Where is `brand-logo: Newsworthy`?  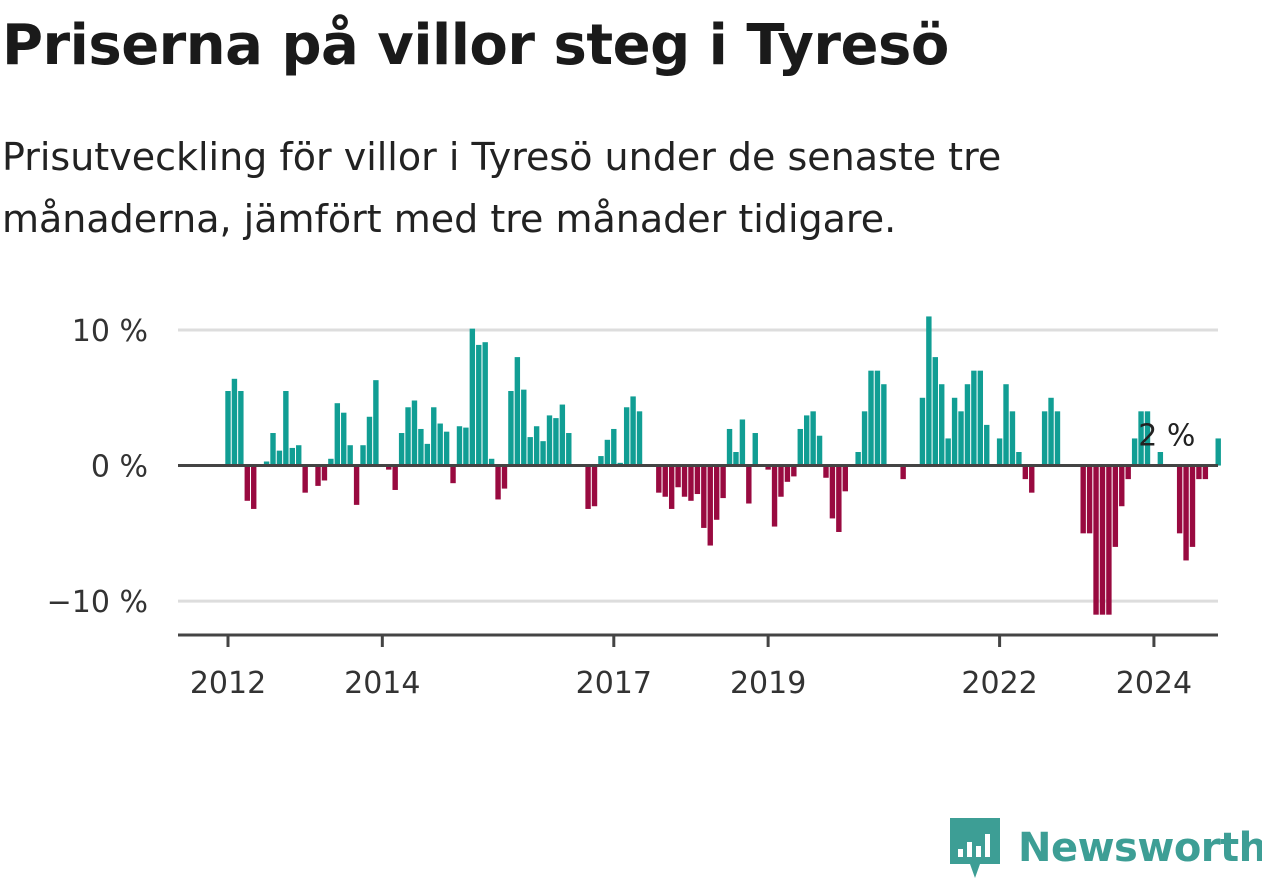
brand-logo: Newsworthy is located at coordinates (1106, 848).